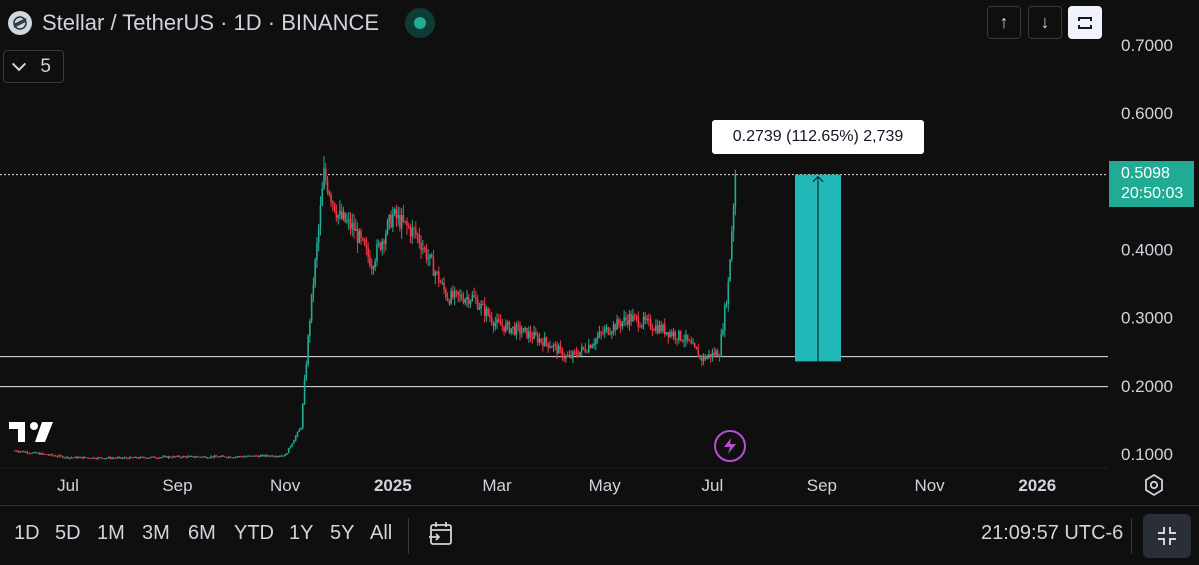  I want to click on range-5y-button: 5Y, so click(342, 533).